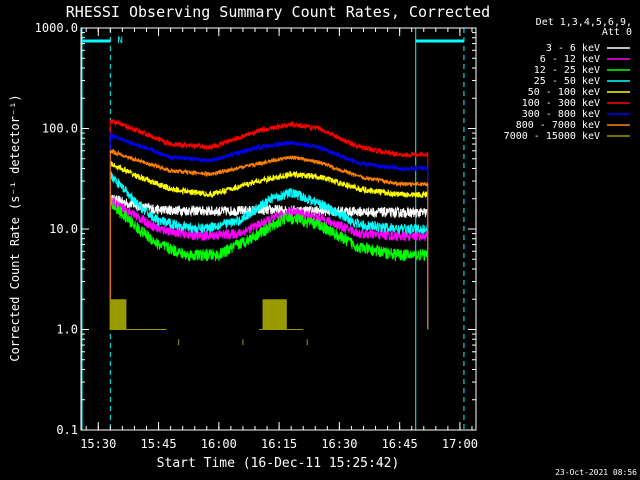  I want to click on y-tick-label-2: 10.0, so click(63, 229).